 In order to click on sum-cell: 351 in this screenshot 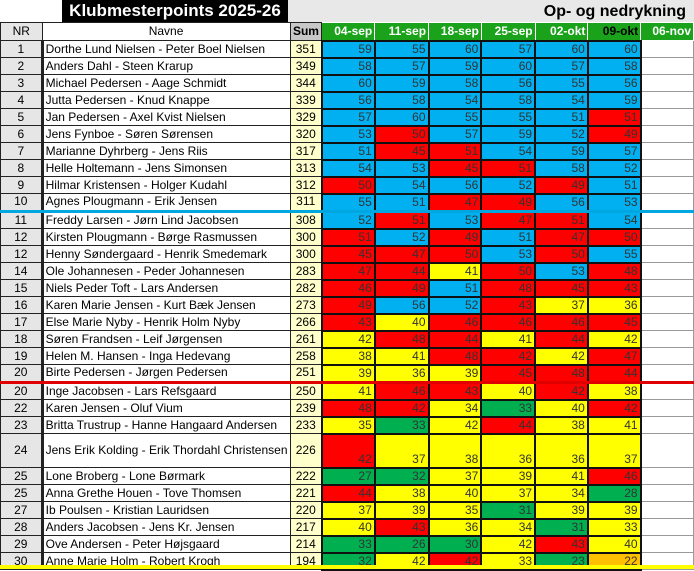, I will do `click(306, 49)`.